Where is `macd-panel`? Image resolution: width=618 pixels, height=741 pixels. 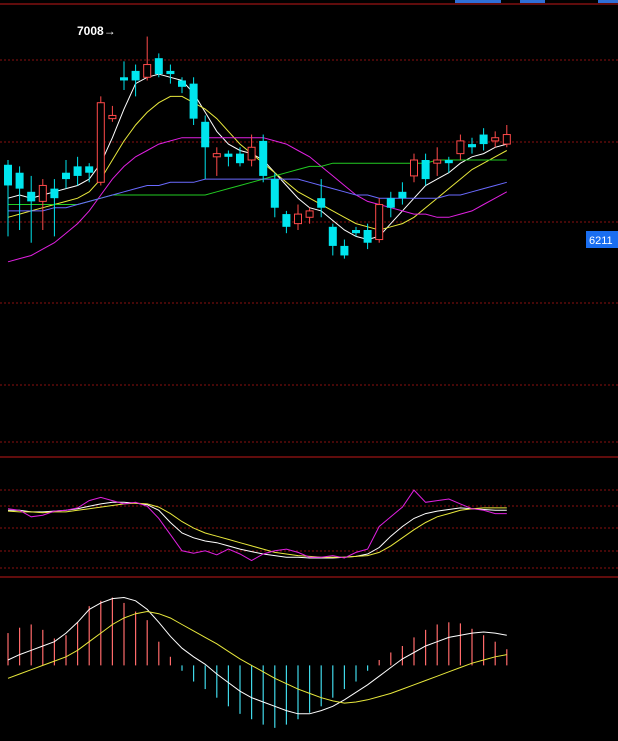 macd-panel is located at coordinates (257, 662).